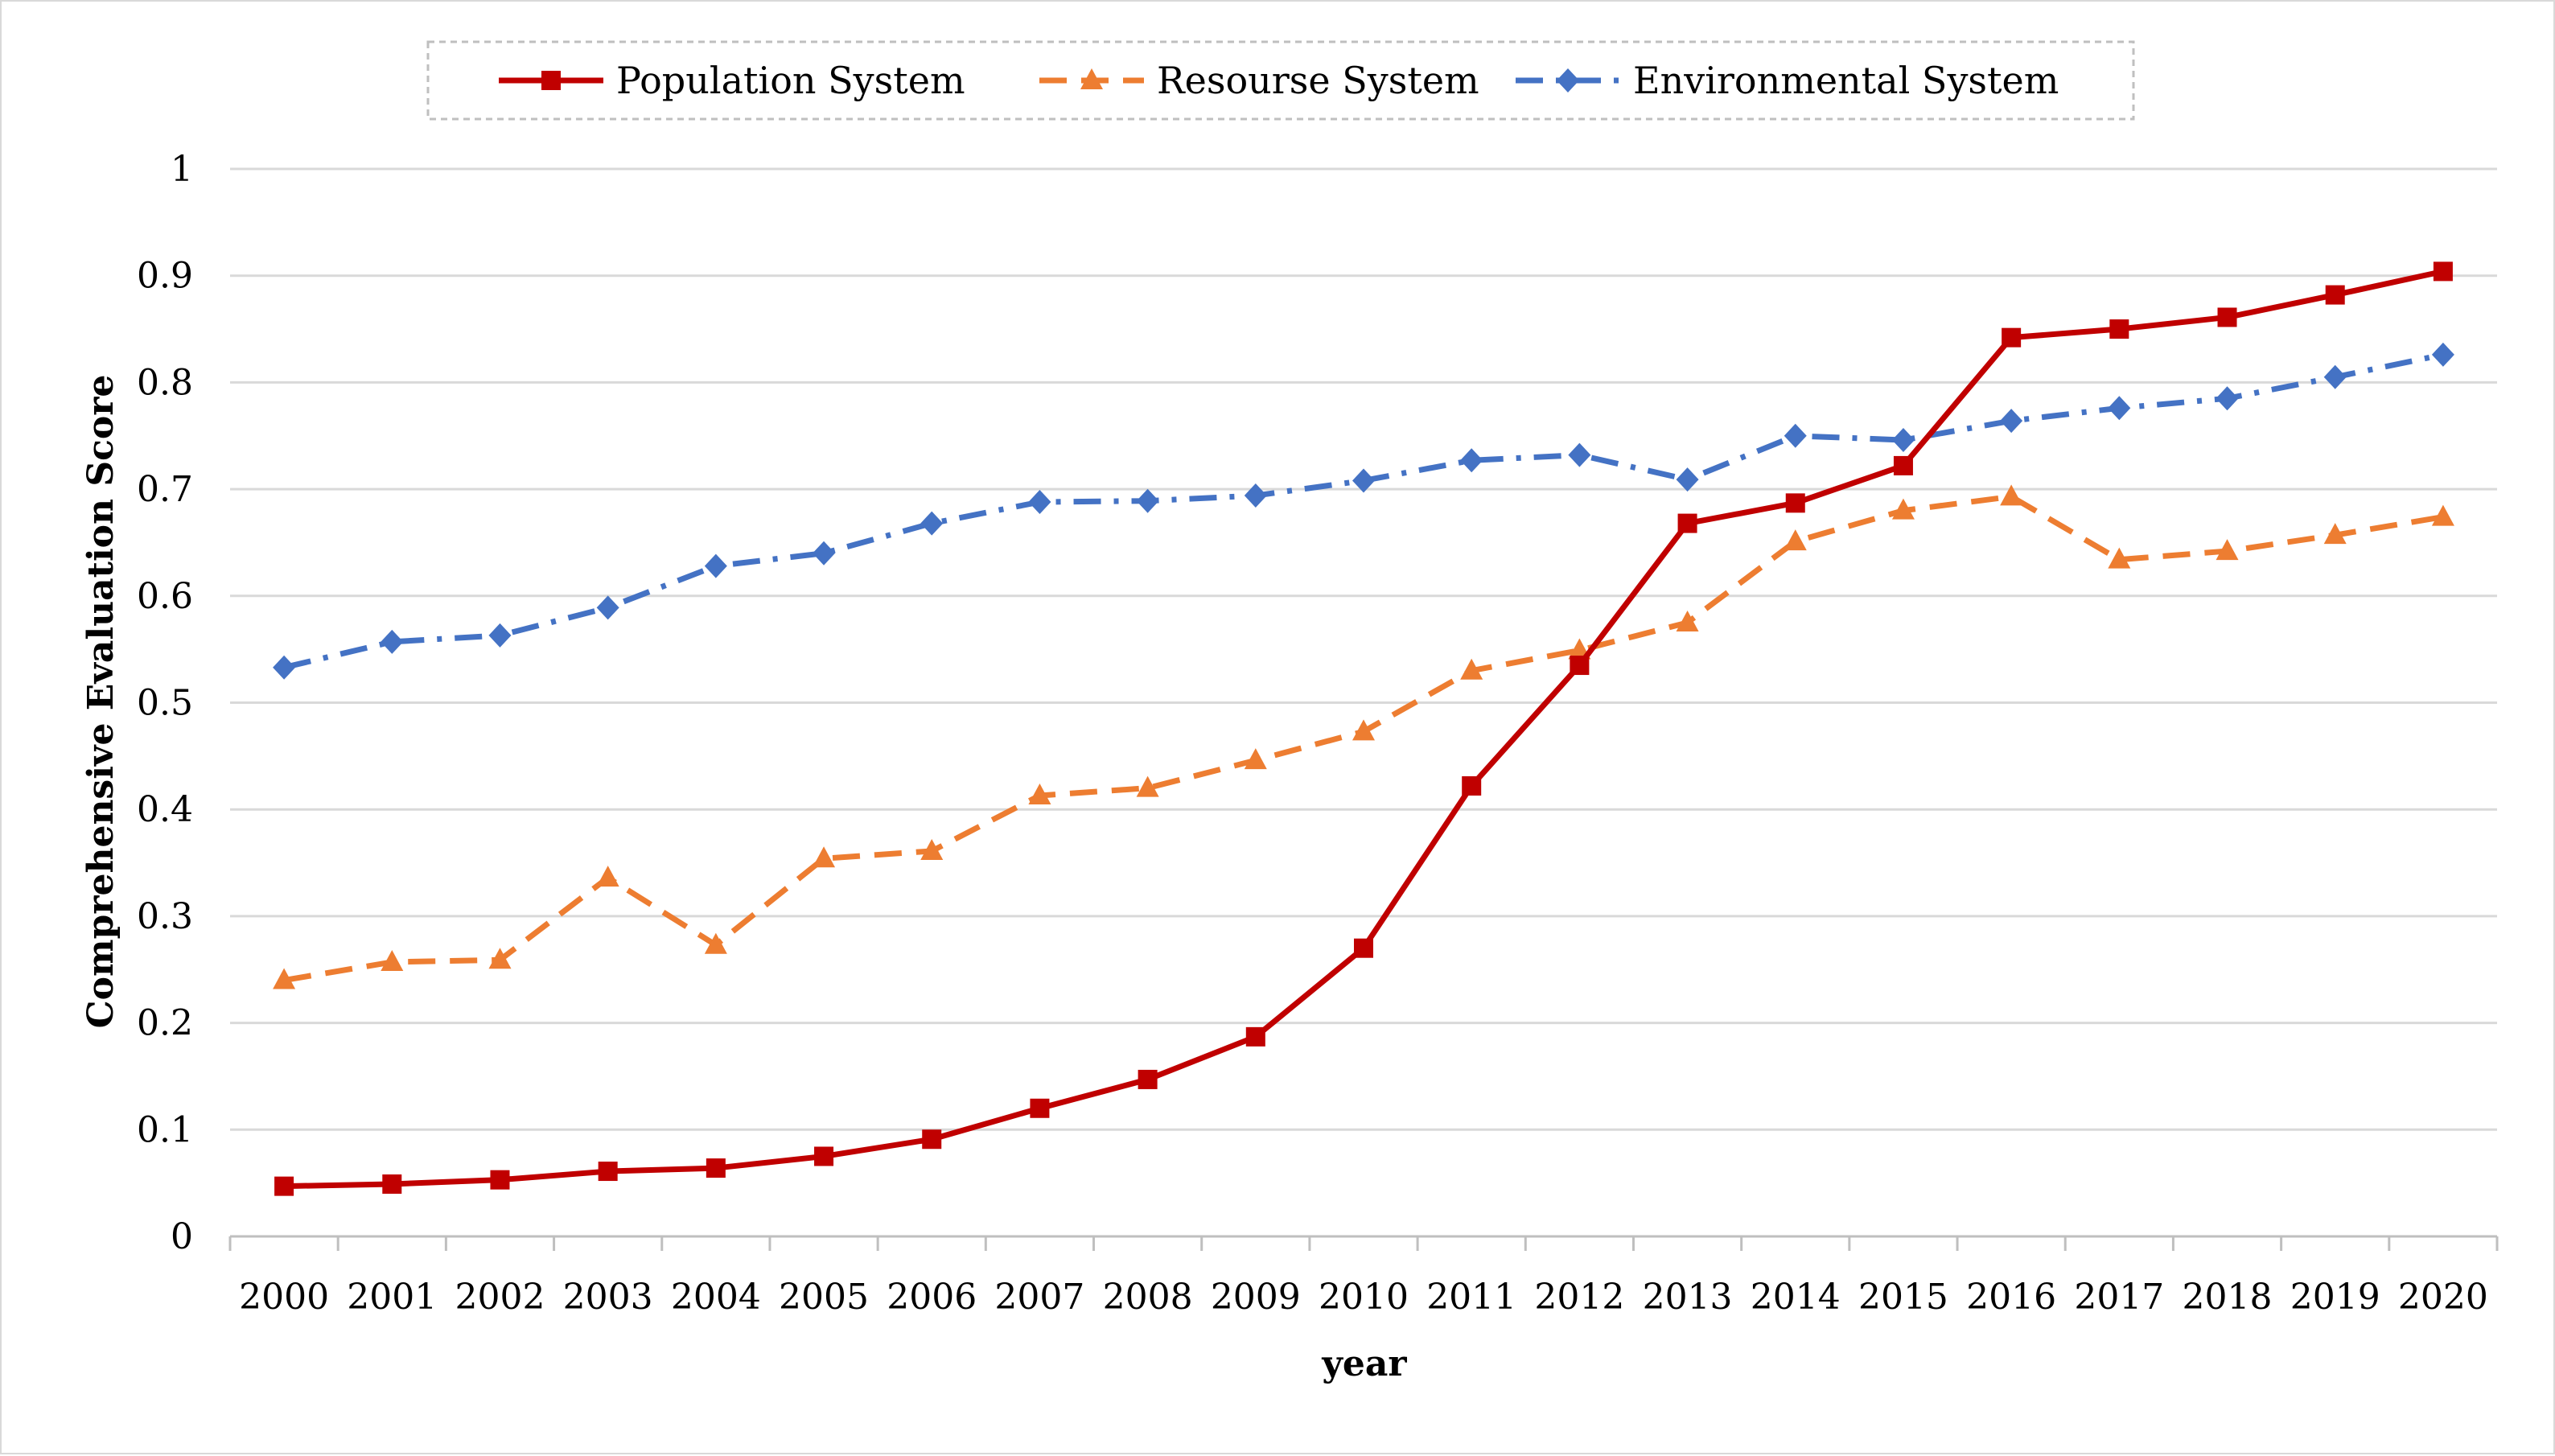 Image resolution: width=2555 pixels, height=1456 pixels. Describe the element at coordinates (551, 80) in the screenshot. I see `legend-marker-population-system` at that location.